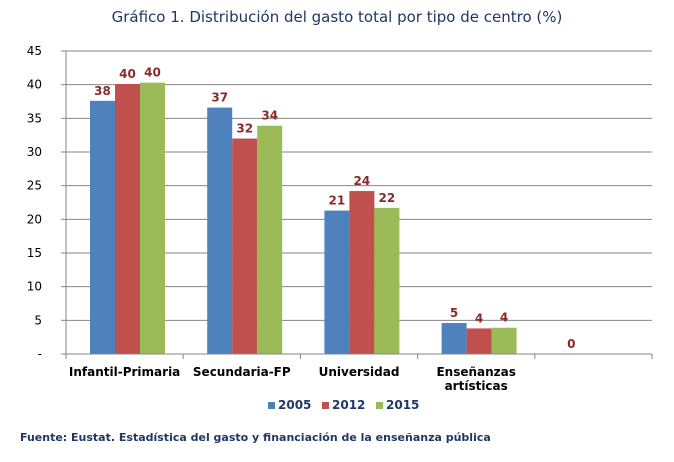 This screenshot has height=462, width=674. What do you see at coordinates (219, 98) in the screenshot?
I see `data-label: 37` at bounding box center [219, 98].